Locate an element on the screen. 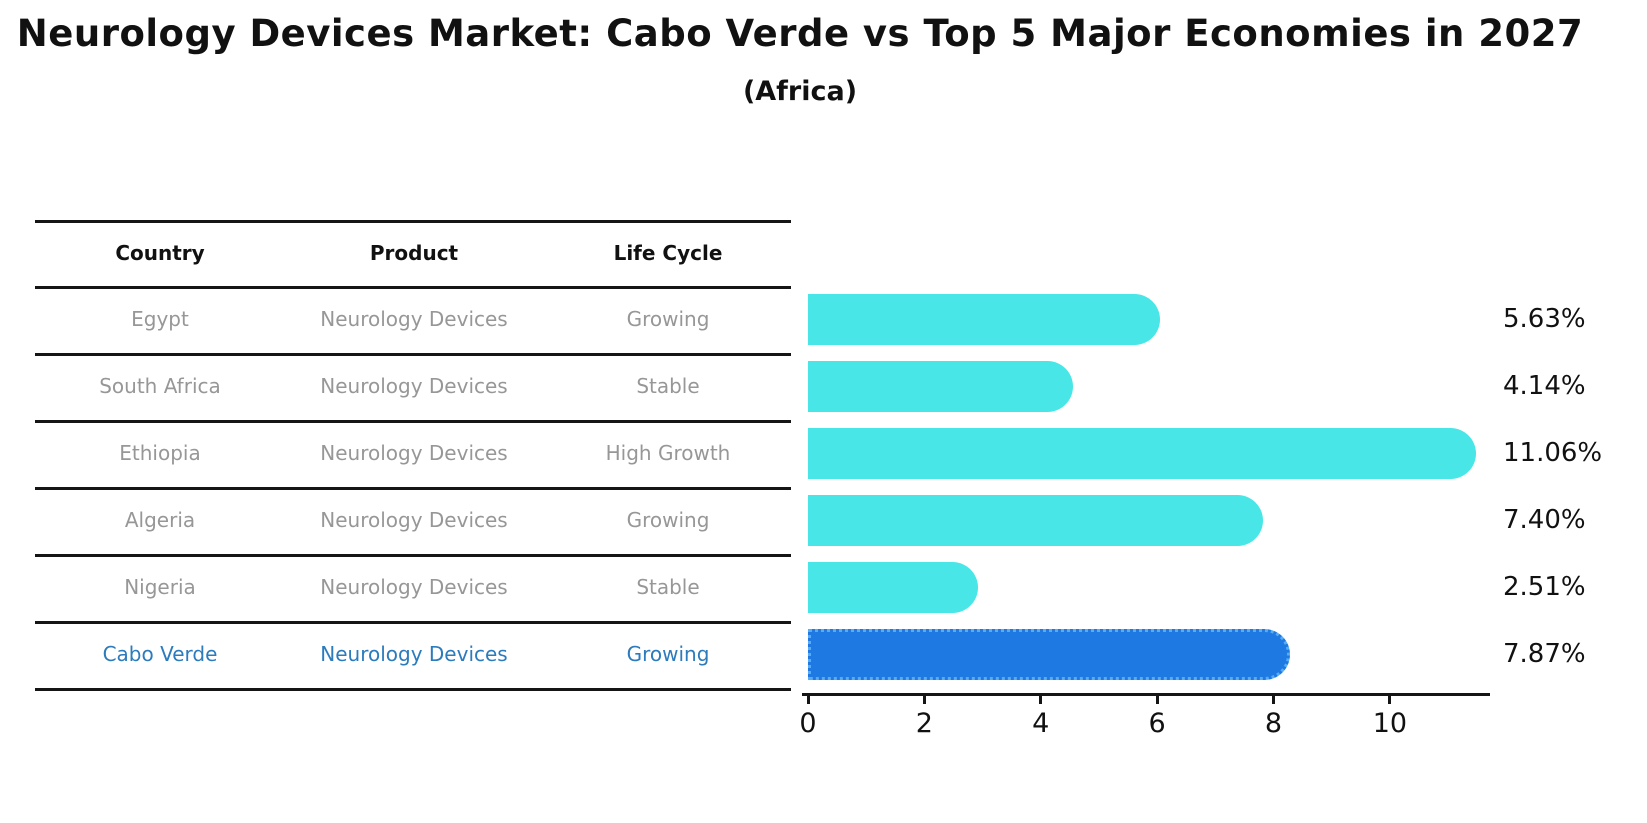 The width and height of the screenshot is (1647, 823). table-header: Country Product Life Cycle is located at coordinates (400, 253).